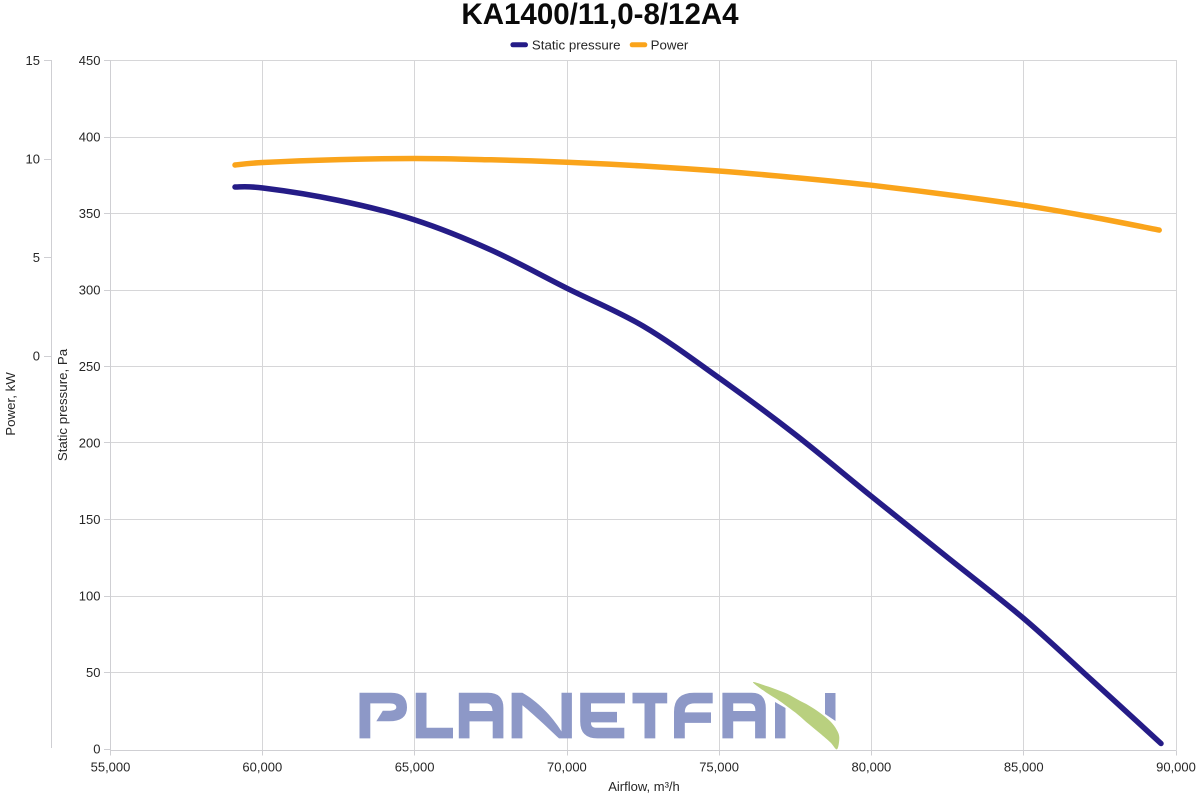 Image resolution: width=1200 pixels, height=800 pixels. I want to click on svg-text: 80,000, so click(872, 767).